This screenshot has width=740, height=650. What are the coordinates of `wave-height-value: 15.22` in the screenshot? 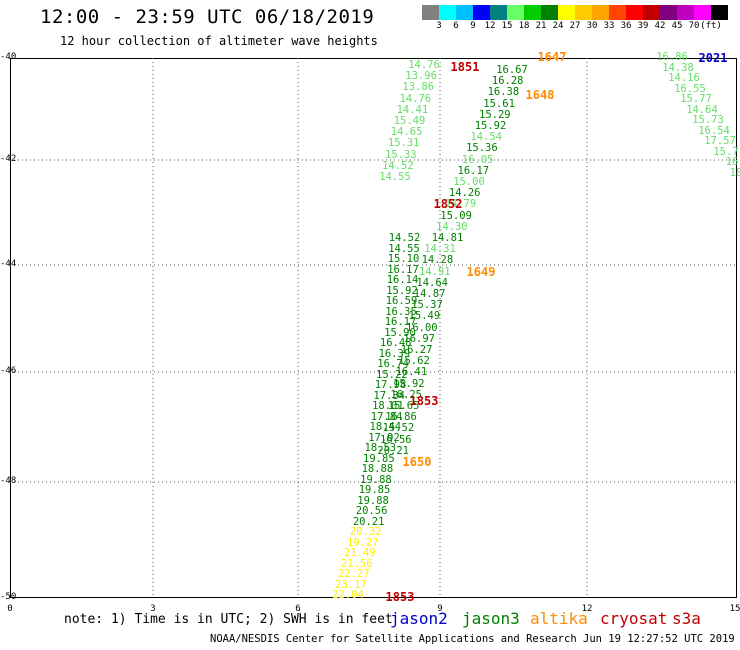 It's located at (391, 374).